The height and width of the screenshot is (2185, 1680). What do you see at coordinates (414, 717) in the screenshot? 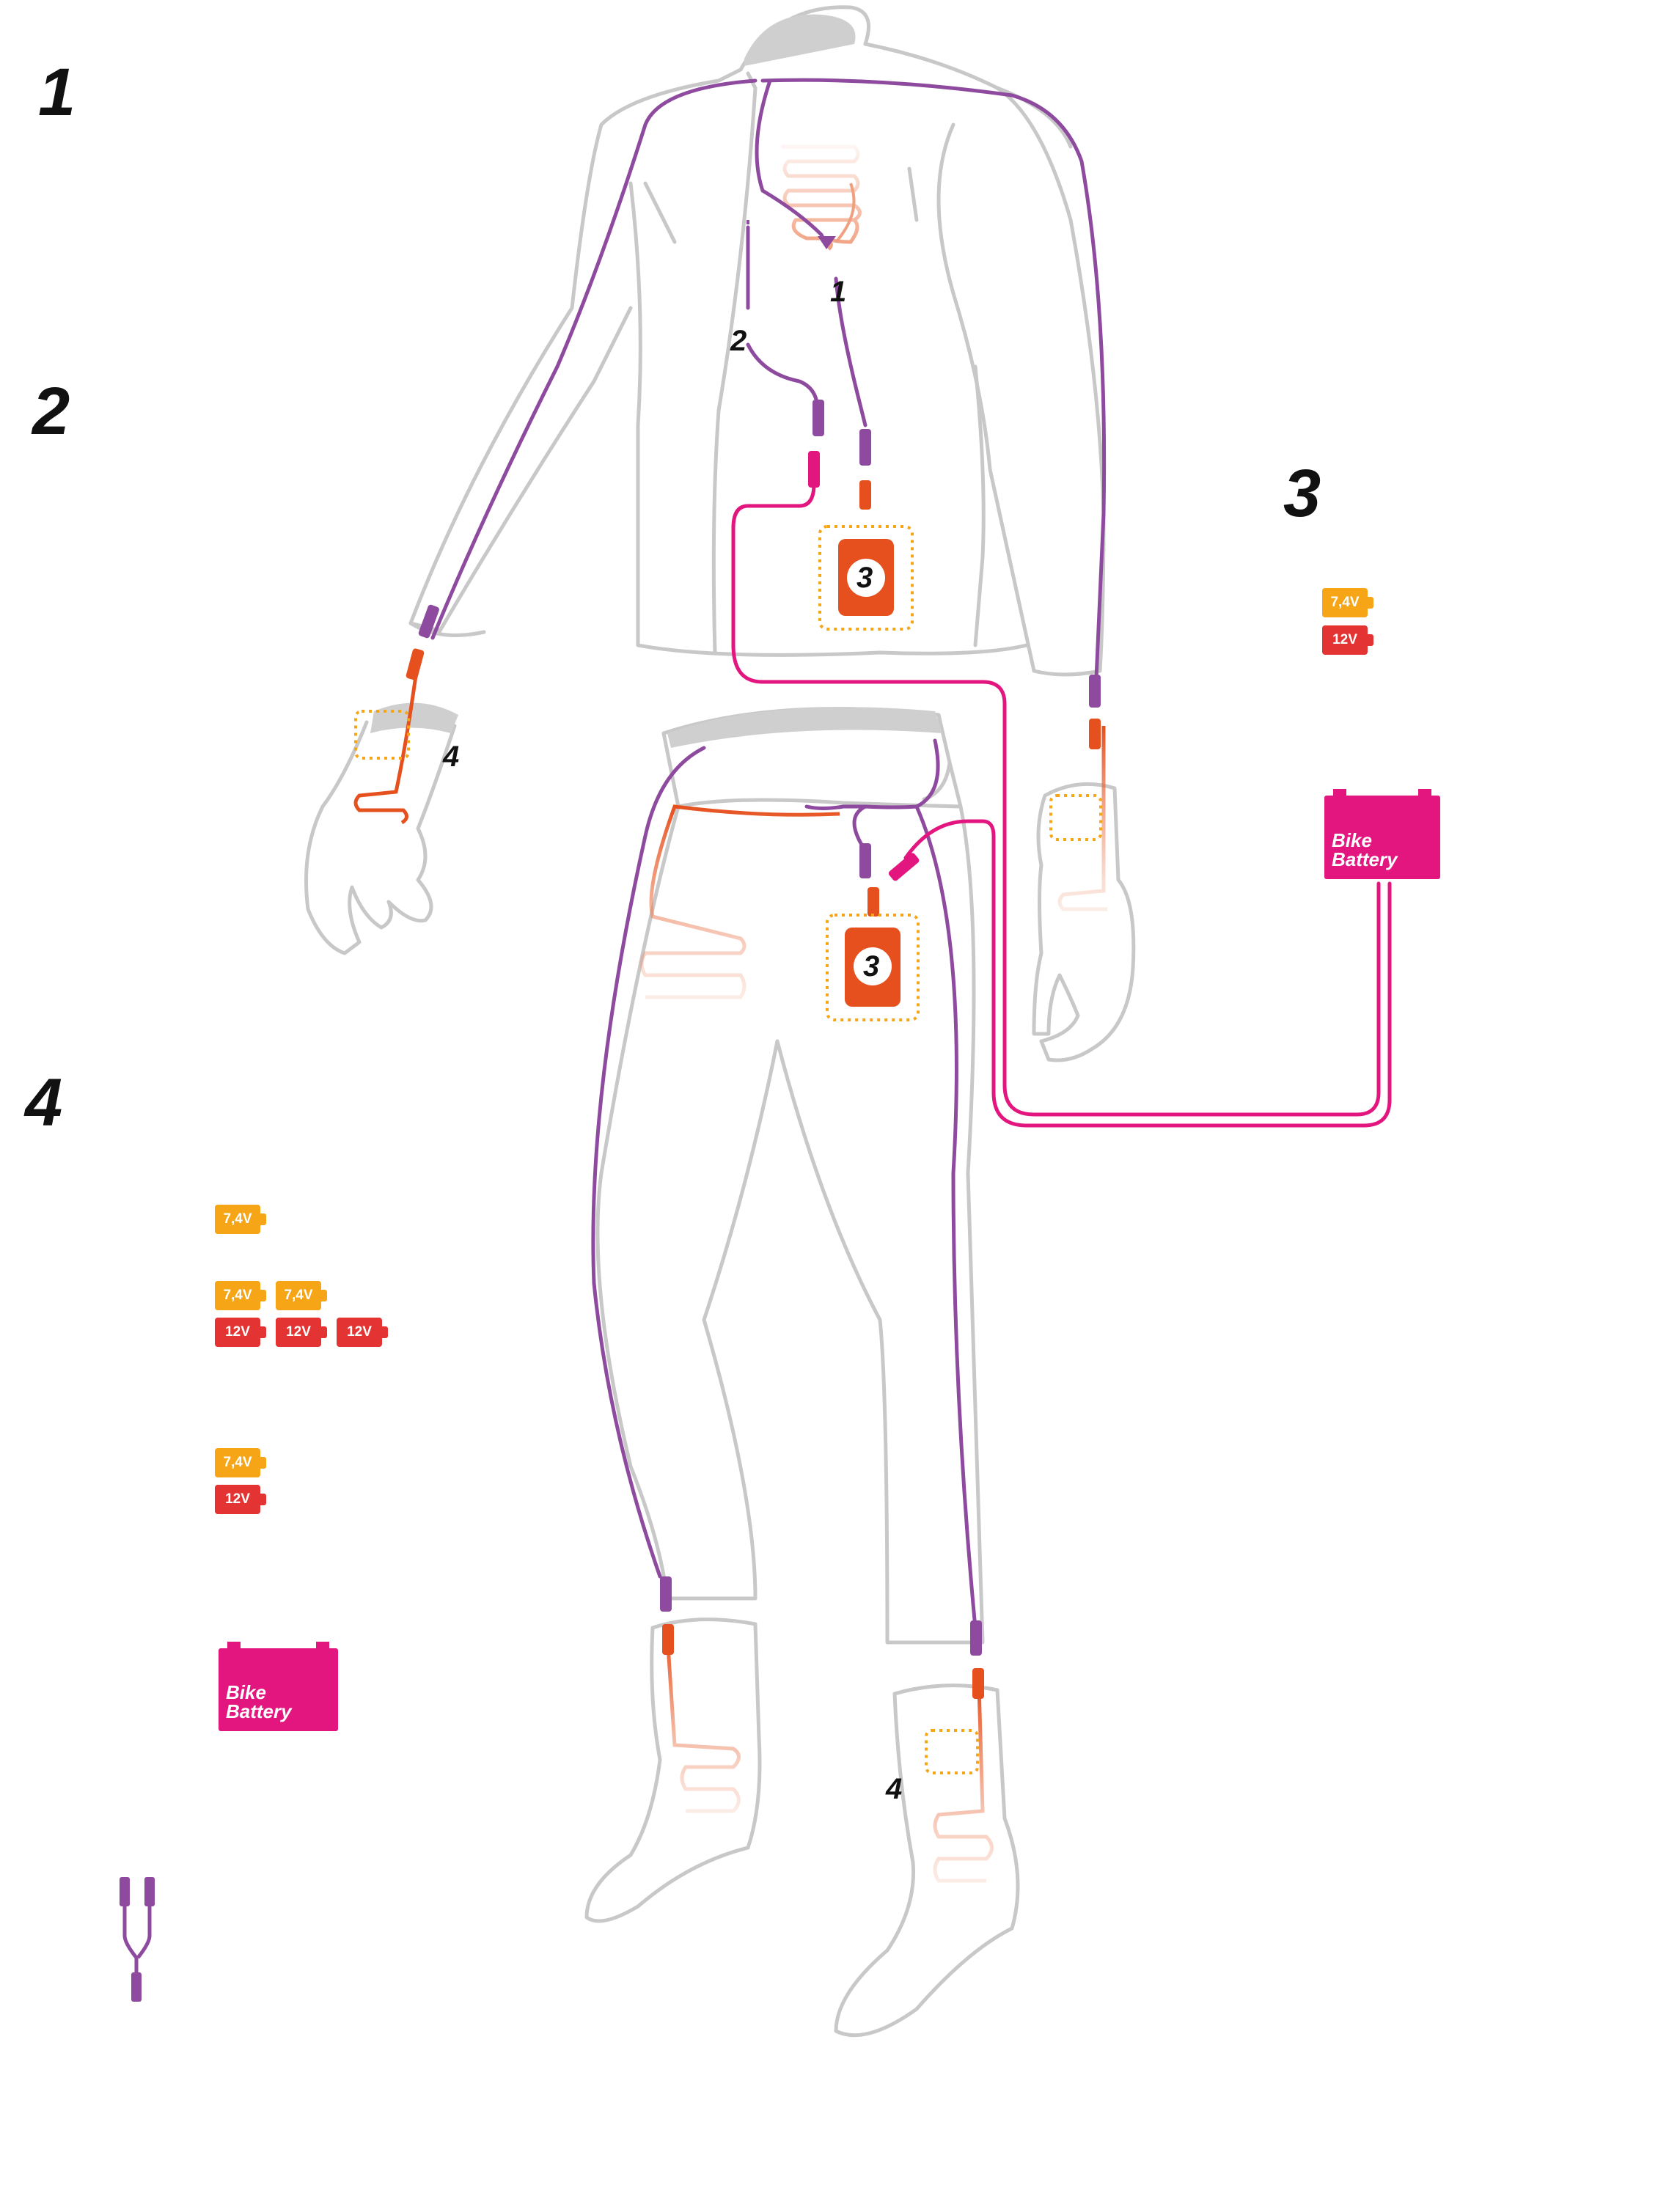
I see `left-glove-cuff-shadow` at bounding box center [414, 717].